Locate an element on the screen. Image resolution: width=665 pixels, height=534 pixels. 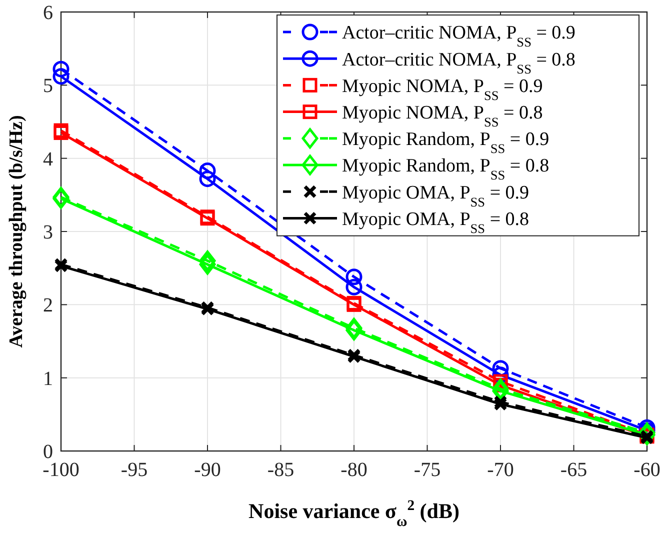
y-tick-label: 1 is located at coordinates (48, 379).